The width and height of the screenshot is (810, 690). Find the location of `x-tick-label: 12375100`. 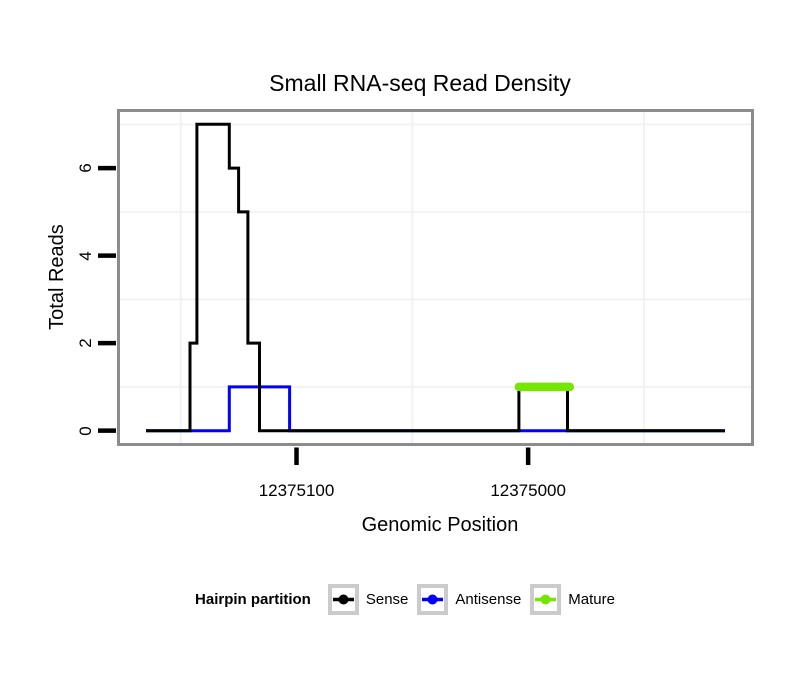

x-tick-label: 12375100 is located at coordinates (296, 490).